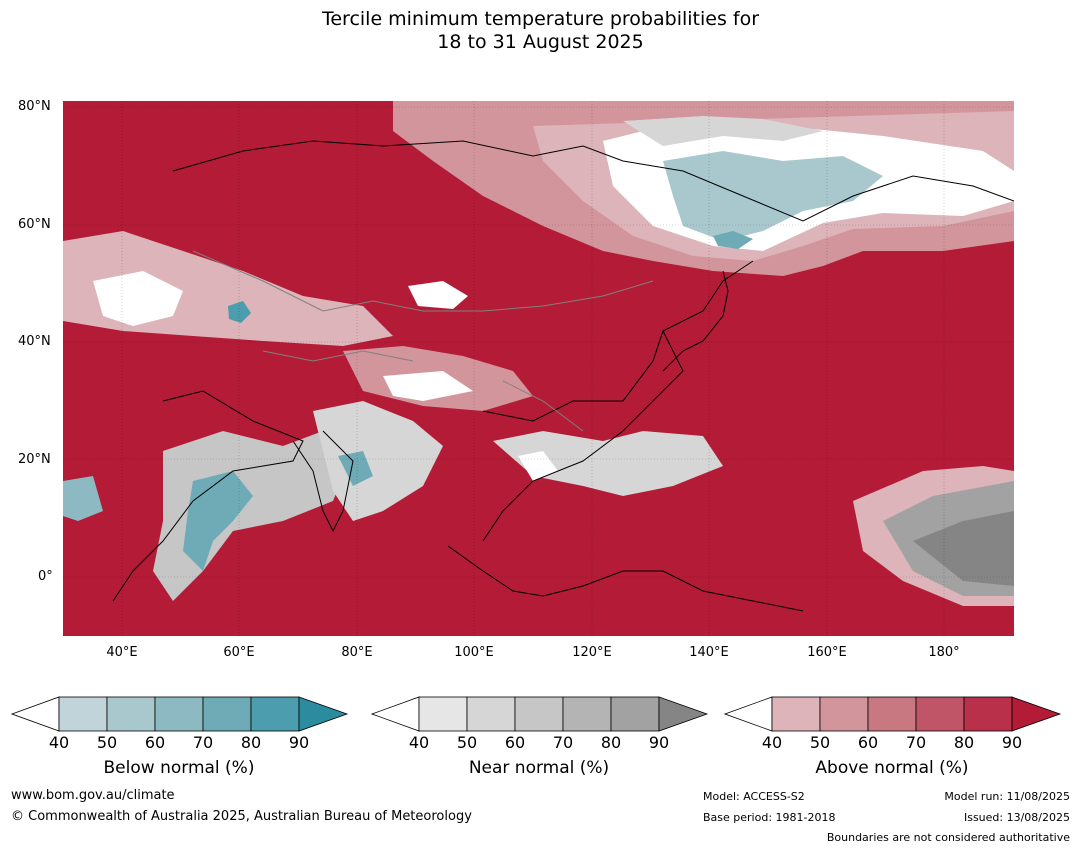 This screenshot has height=850, width=1081. Describe the element at coordinates (773, 196) in the screenshot. I see `siberia-below-normal-region` at that location.